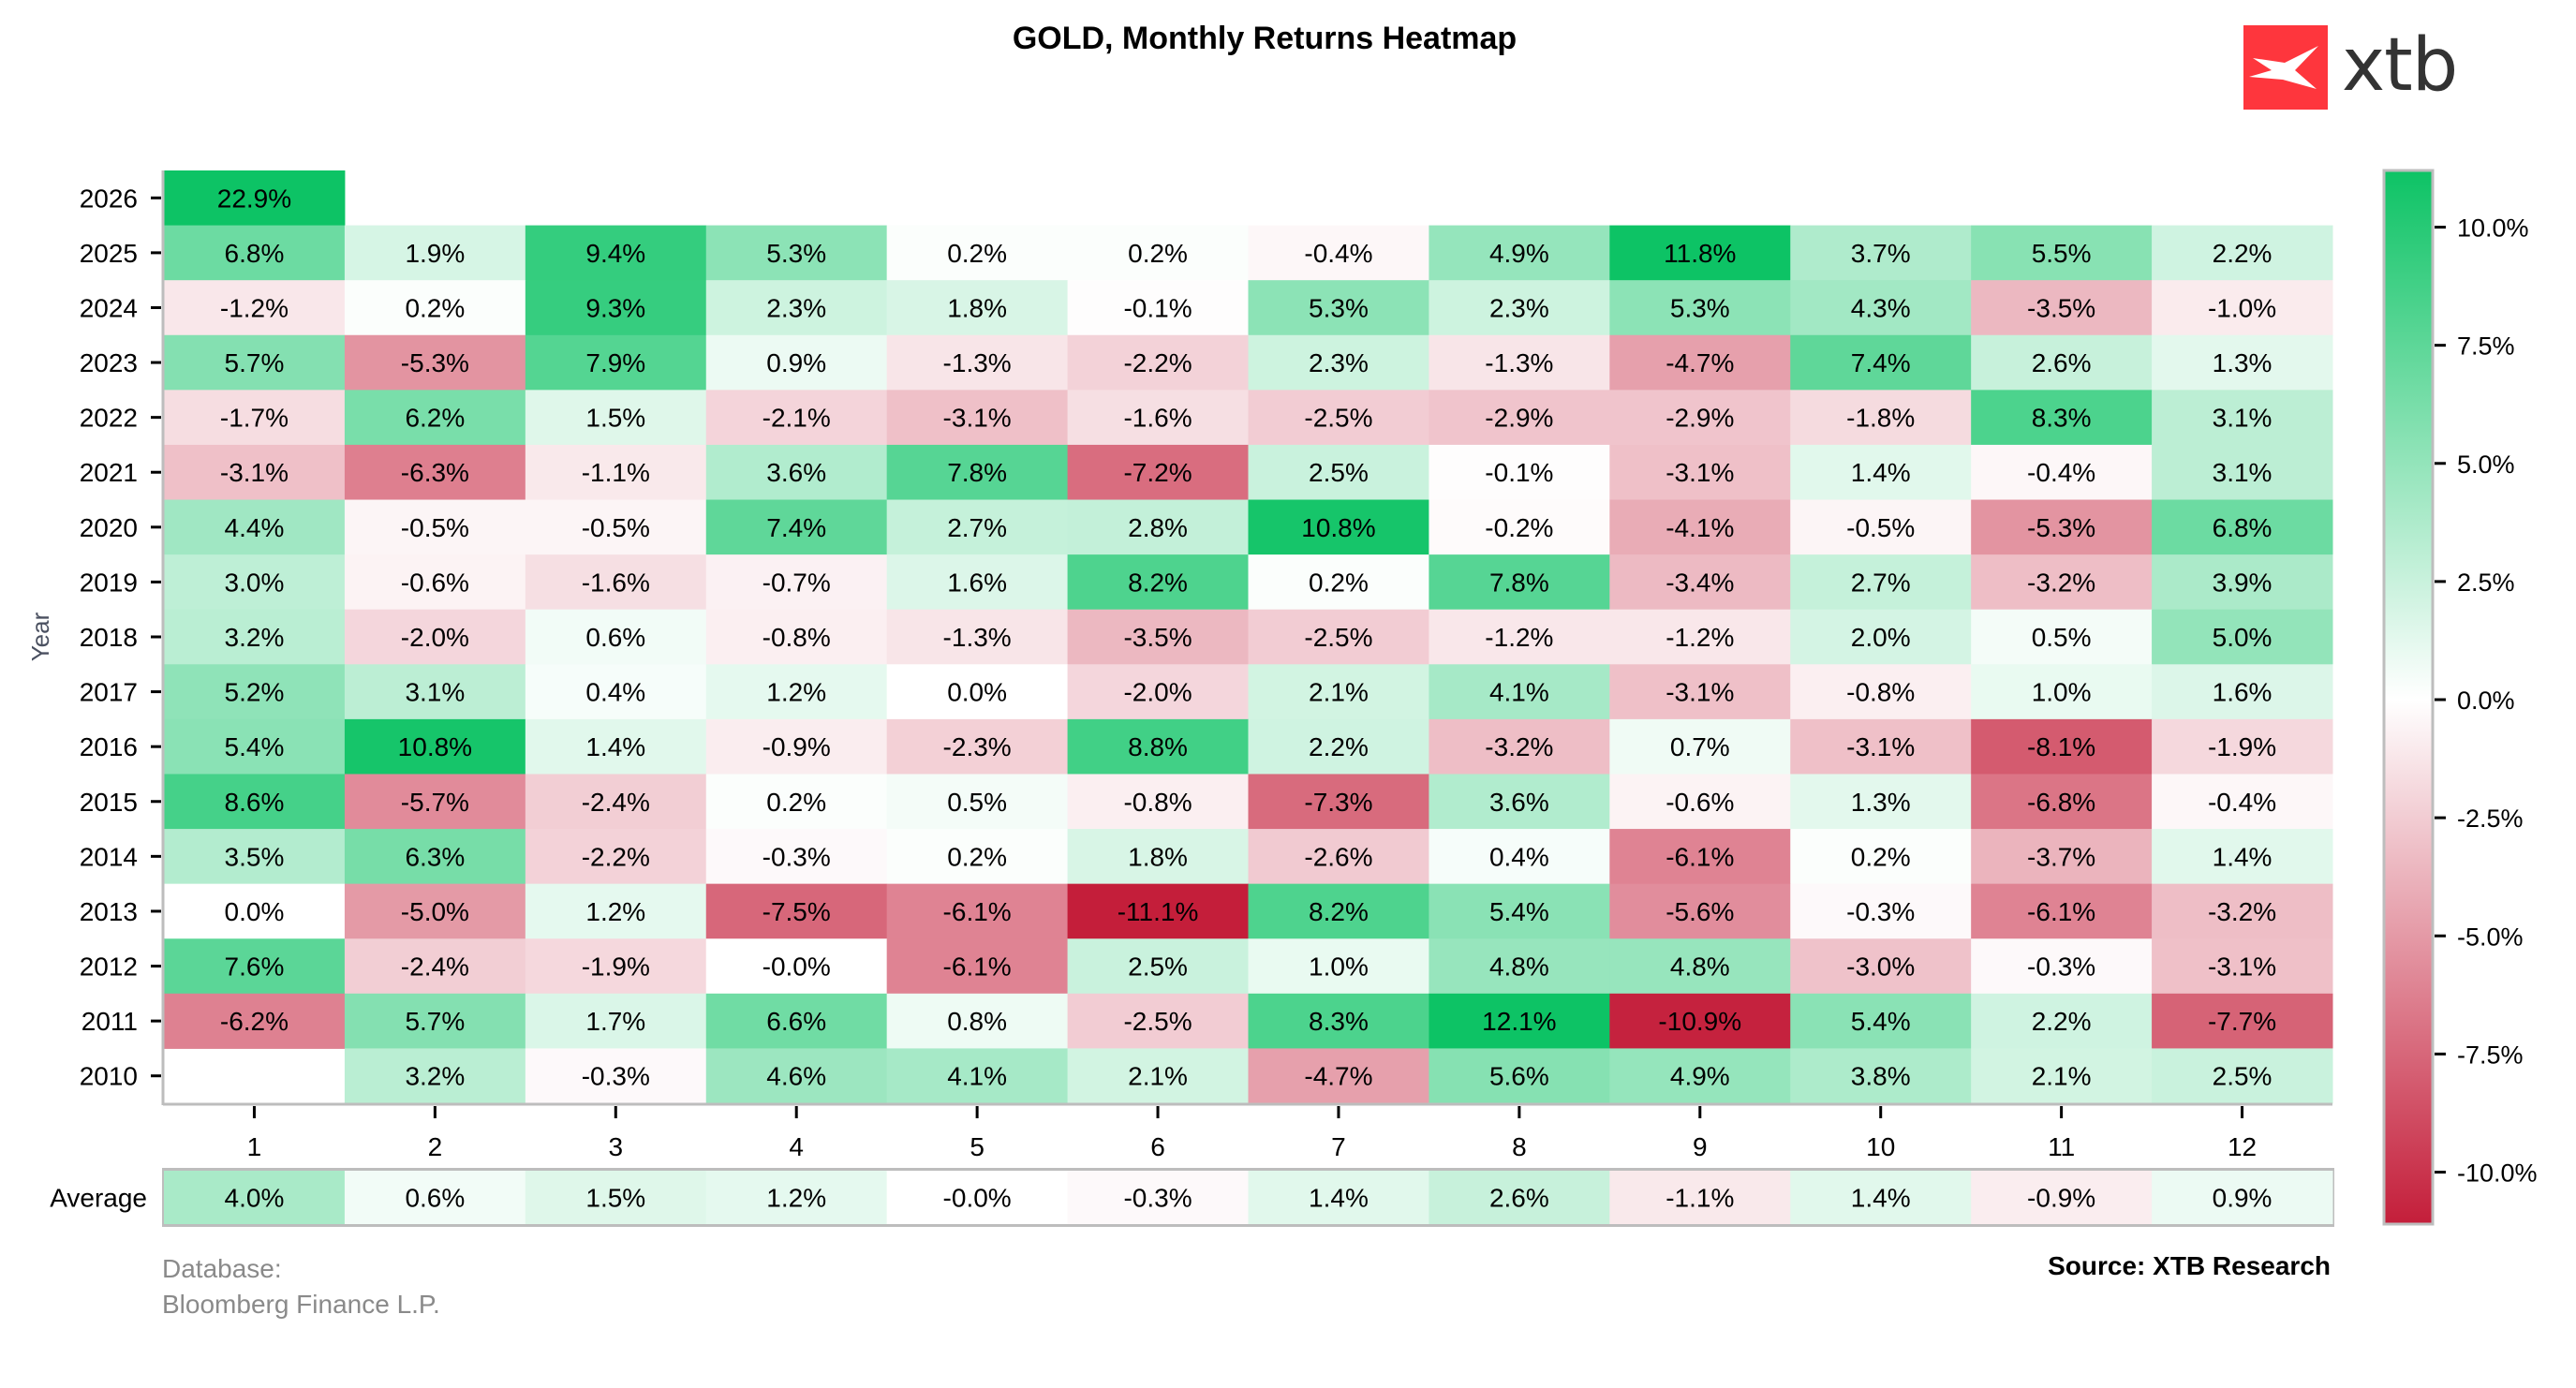 The width and height of the screenshot is (2576, 1388). Describe the element at coordinates (1159, 911) in the screenshot. I see `cell-label: -11.1%` at that location.